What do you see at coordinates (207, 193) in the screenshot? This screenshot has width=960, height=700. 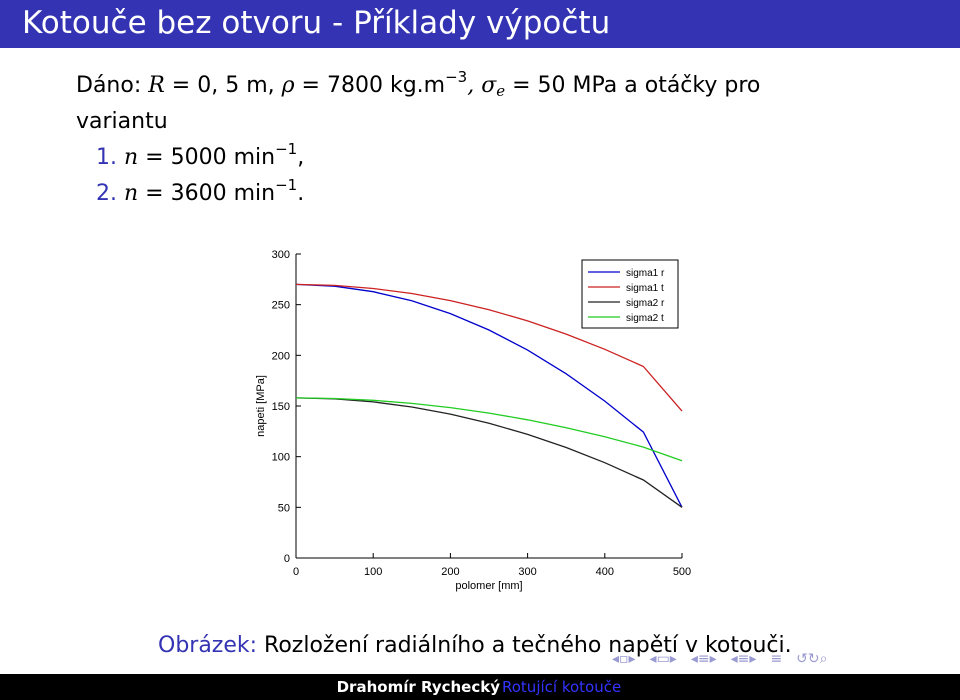 I see `variant-value: = 3600 min` at bounding box center [207, 193].